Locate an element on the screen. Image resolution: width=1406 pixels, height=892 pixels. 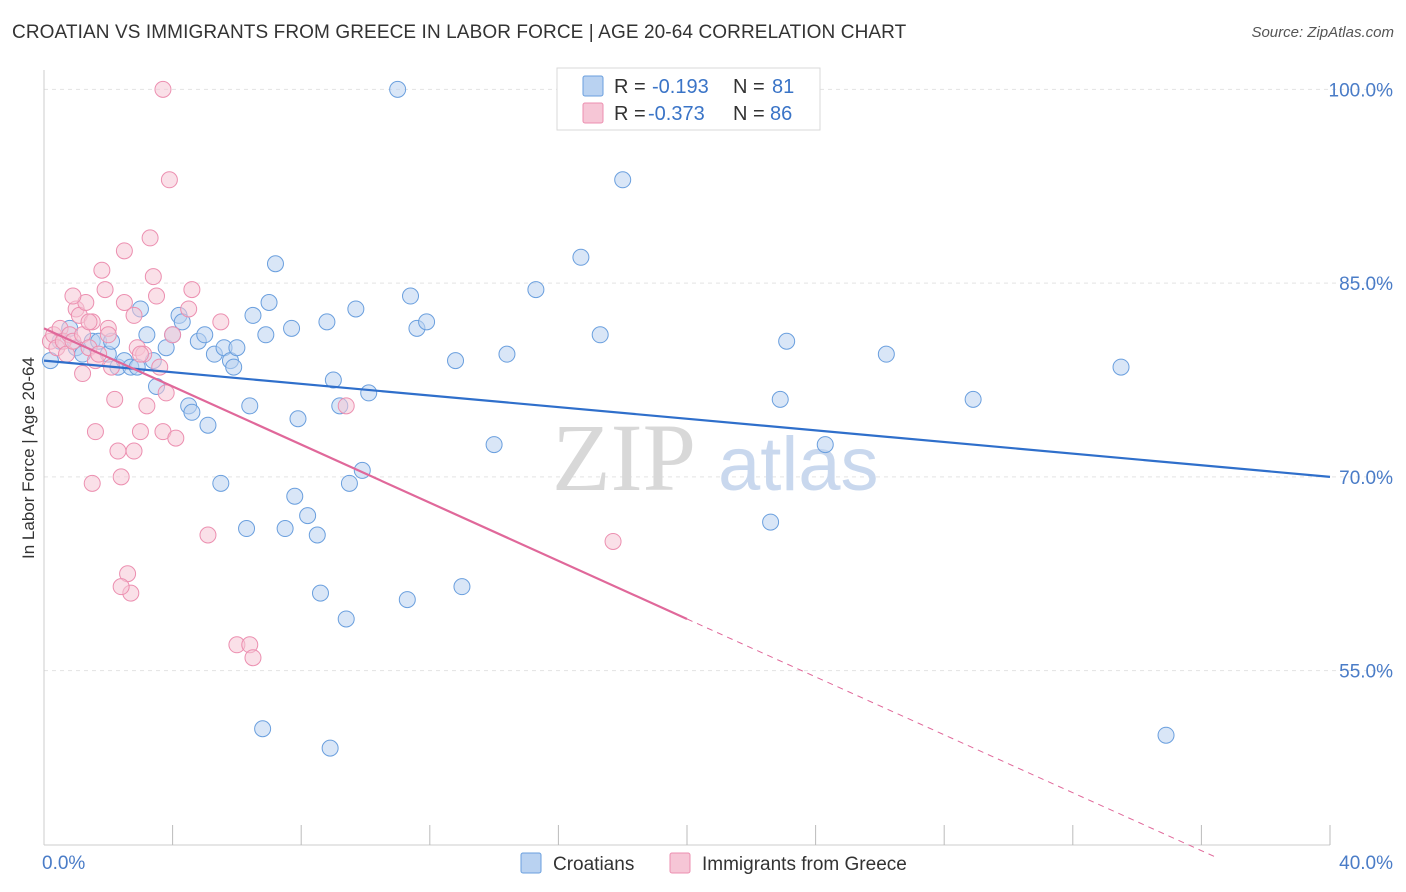
trendline-croatians is located at coordinates (687, 418).